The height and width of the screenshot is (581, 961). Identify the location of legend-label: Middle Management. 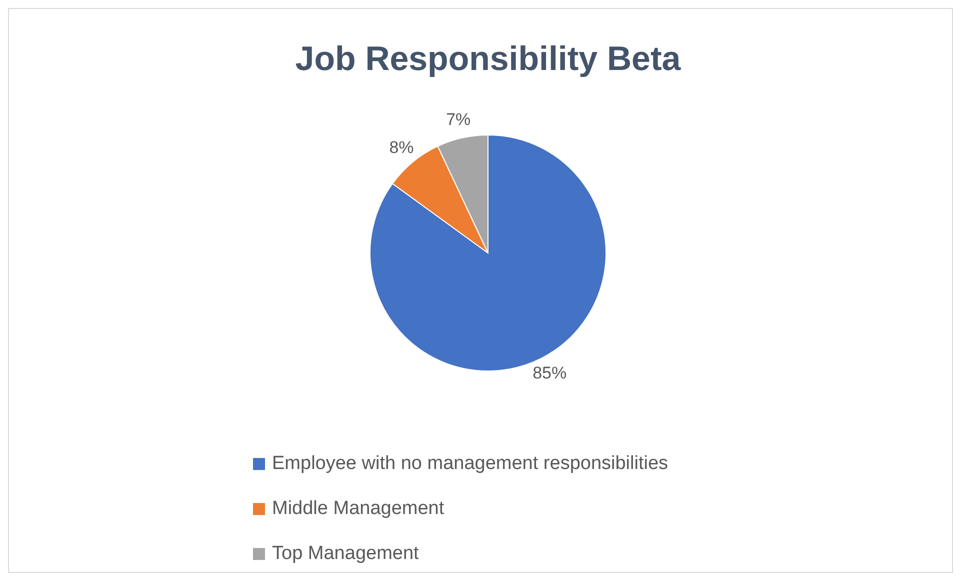
(358, 509).